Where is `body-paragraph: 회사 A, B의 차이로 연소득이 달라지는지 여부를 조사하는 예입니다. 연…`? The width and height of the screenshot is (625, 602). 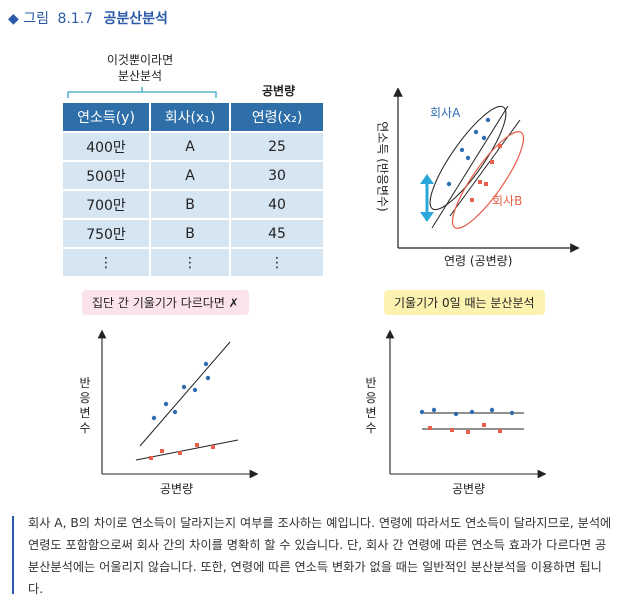
body-paragraph: 회사 A, B의 차이로 연소득이 달라지는지 여부를 조사하는 예입니다. 연… is located at coordinates (320, 556).